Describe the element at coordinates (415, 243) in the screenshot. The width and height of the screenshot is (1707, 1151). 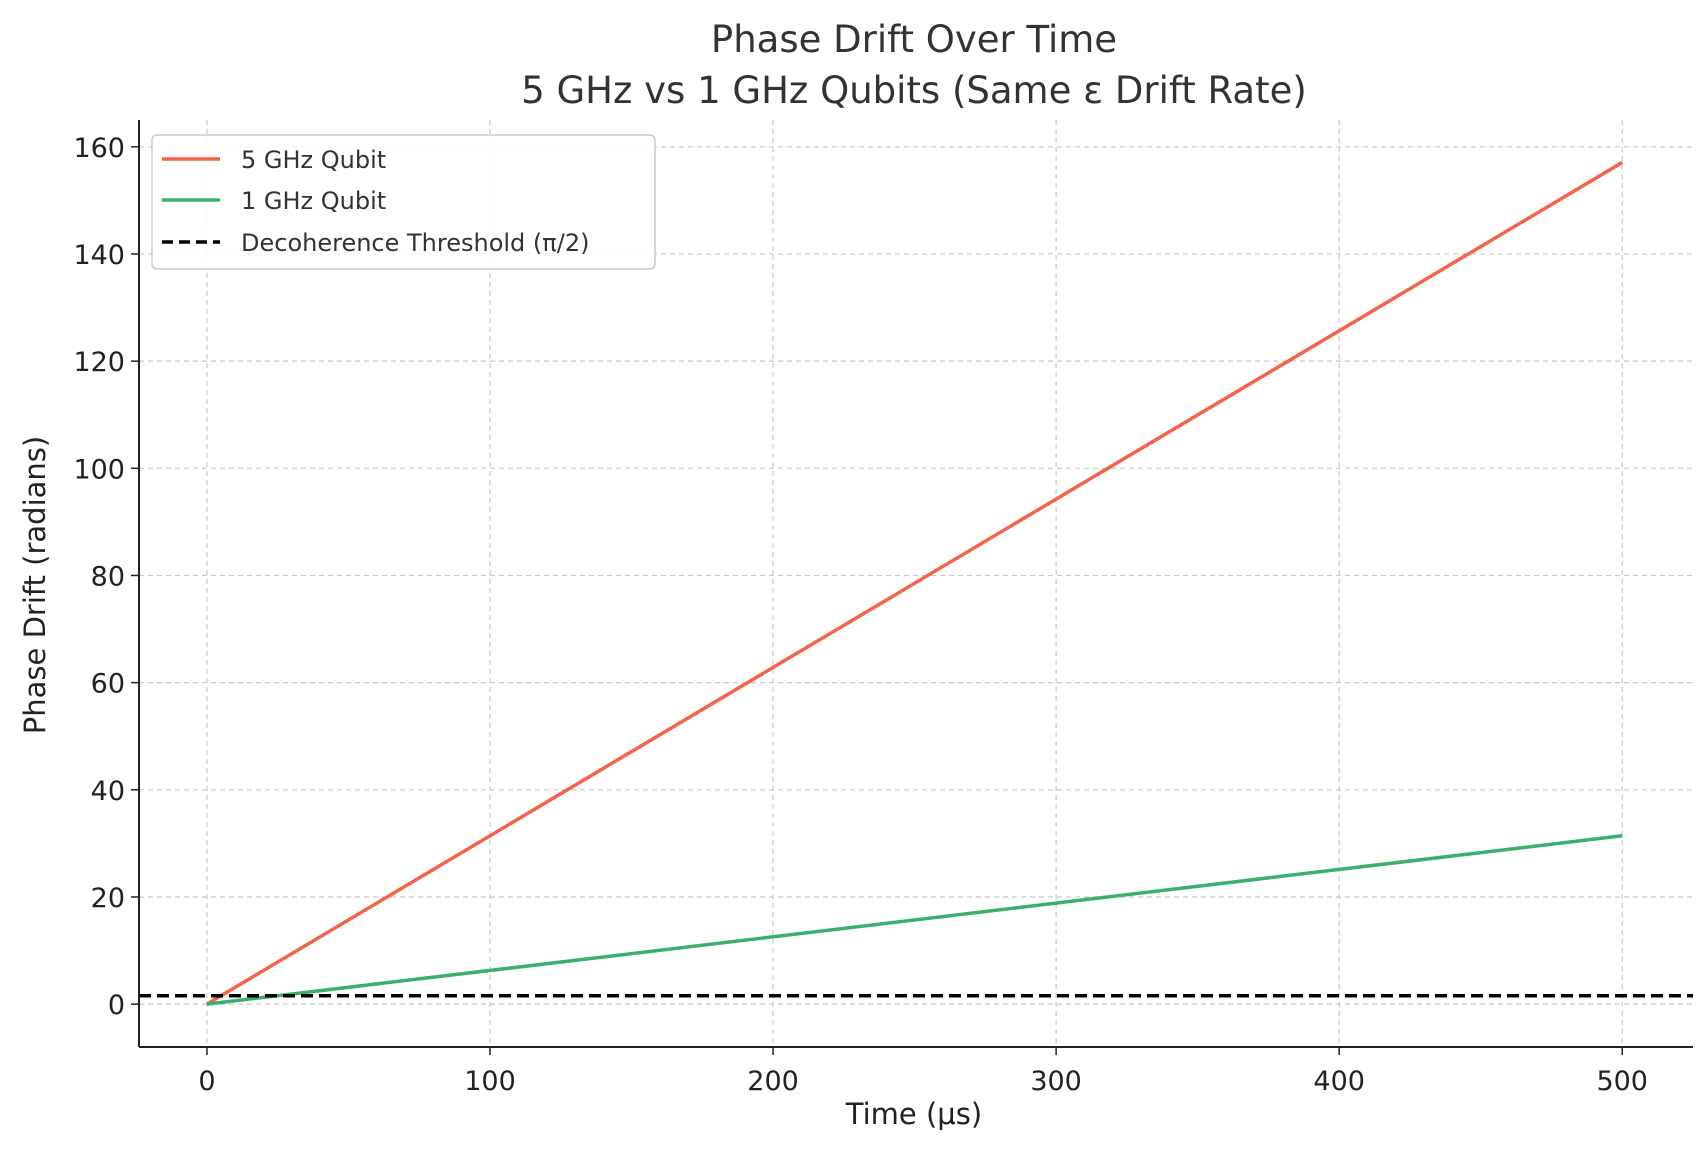
I see `legend-label-threshold: Decoherence Threshold (π/2)` at that location.